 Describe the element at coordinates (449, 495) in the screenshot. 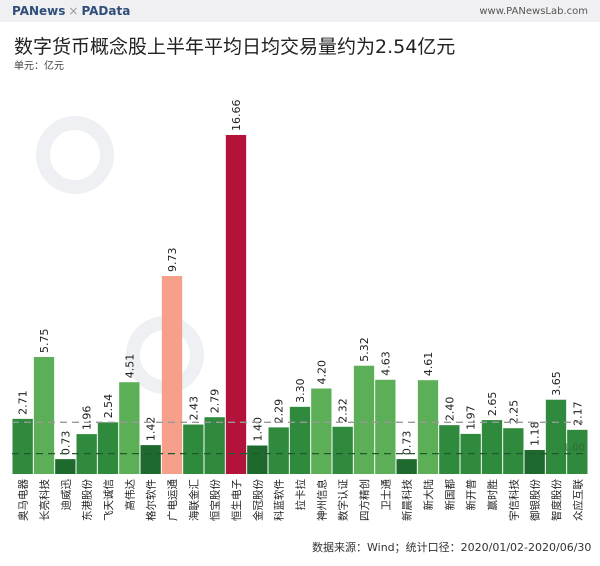

I see `category-label: 新国都` at that location.